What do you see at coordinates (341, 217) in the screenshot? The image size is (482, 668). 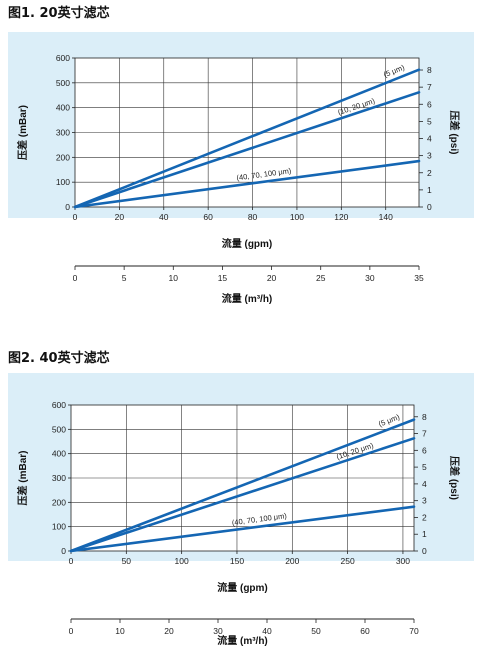 I see `x-tick-label: 120` at bounding box center [341, 217].